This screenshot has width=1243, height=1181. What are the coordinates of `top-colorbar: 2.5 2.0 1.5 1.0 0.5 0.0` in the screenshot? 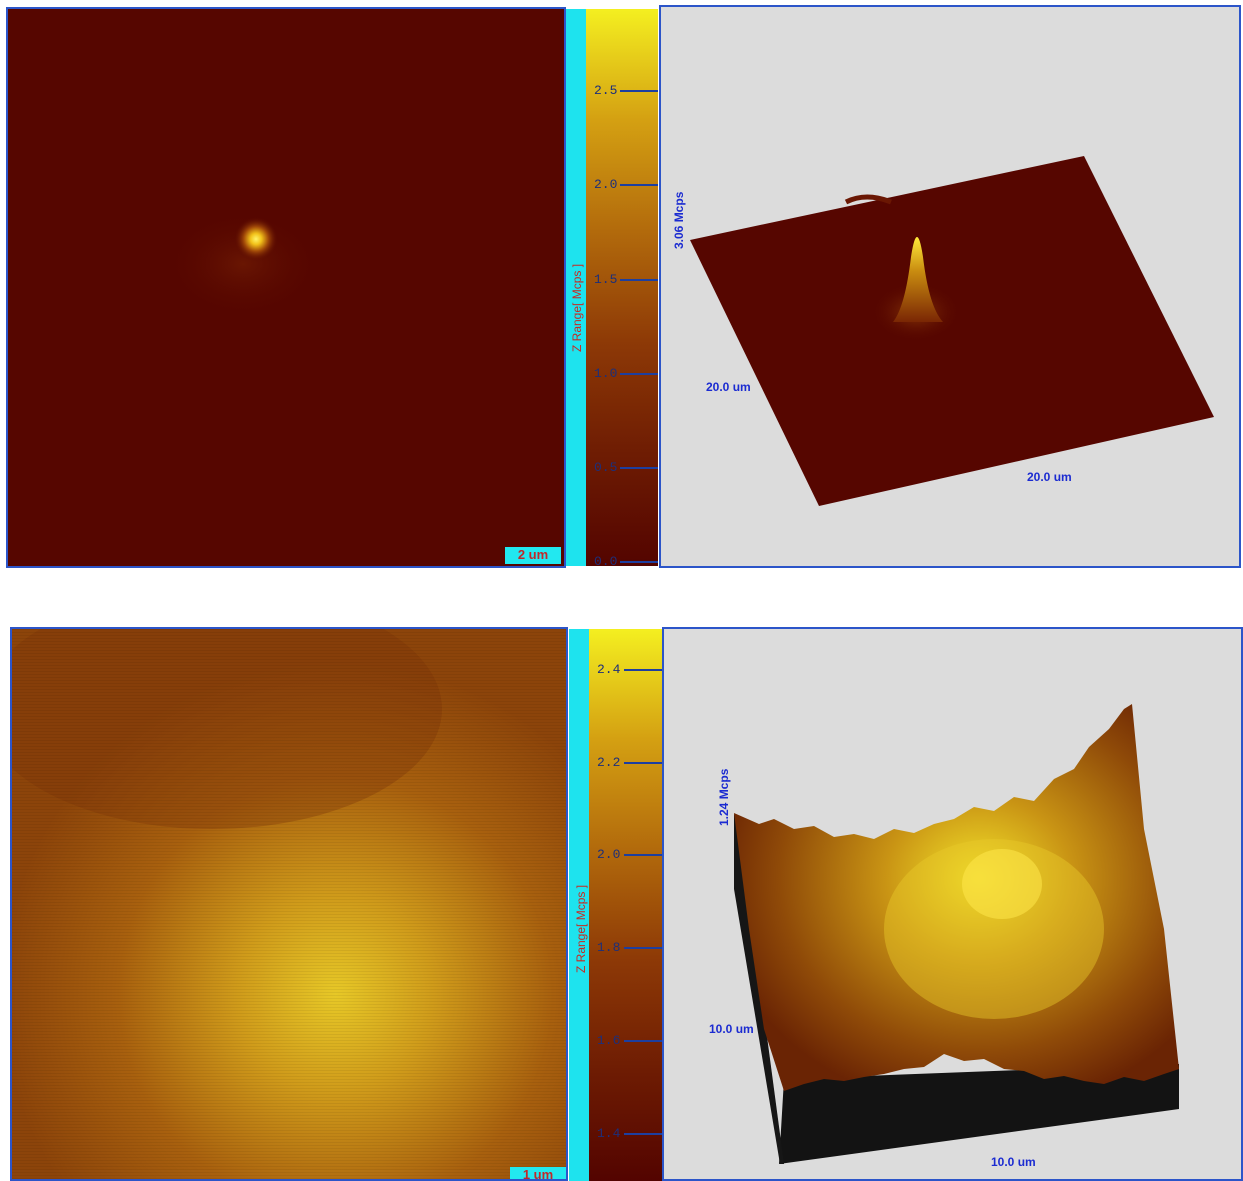 It's located at (622, 287).